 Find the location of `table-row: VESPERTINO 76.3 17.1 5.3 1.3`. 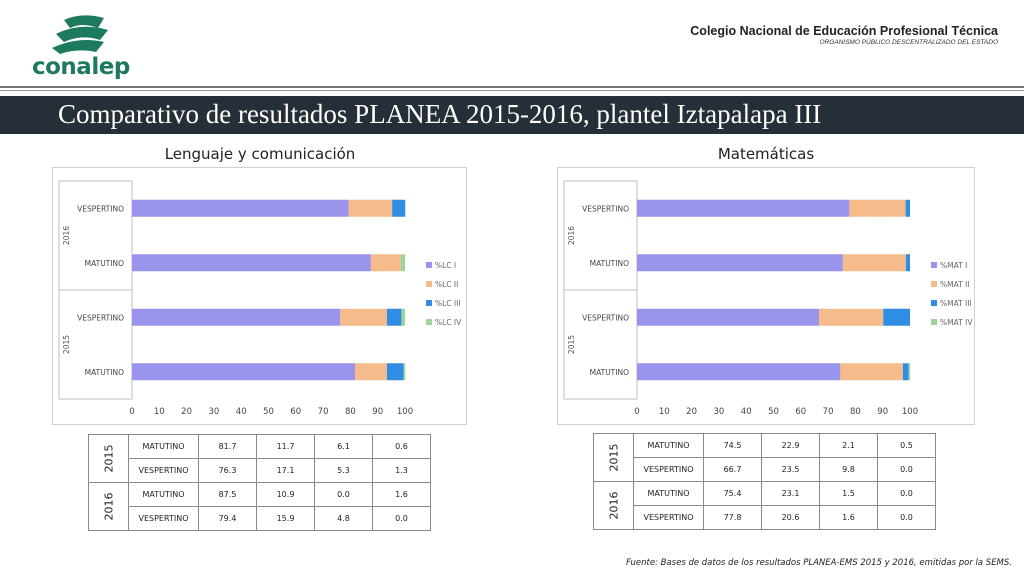

table-row: VESPERTINO 76.3 17.1 5.3 1.3 is located at coordinates (260, 470).